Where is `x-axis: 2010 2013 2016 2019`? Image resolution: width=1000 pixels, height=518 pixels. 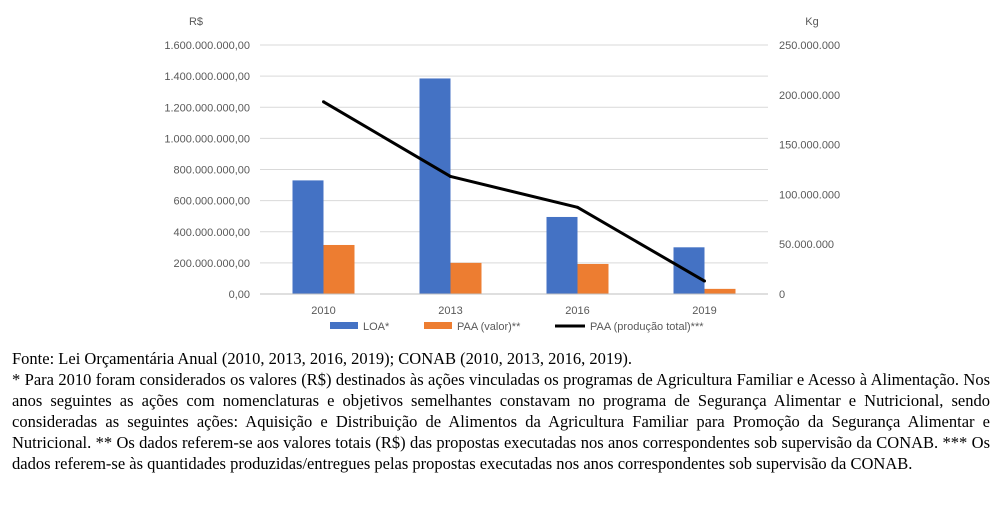
x-axis: 2010 2013 2016 2019 is located at coordinates (514, 305).